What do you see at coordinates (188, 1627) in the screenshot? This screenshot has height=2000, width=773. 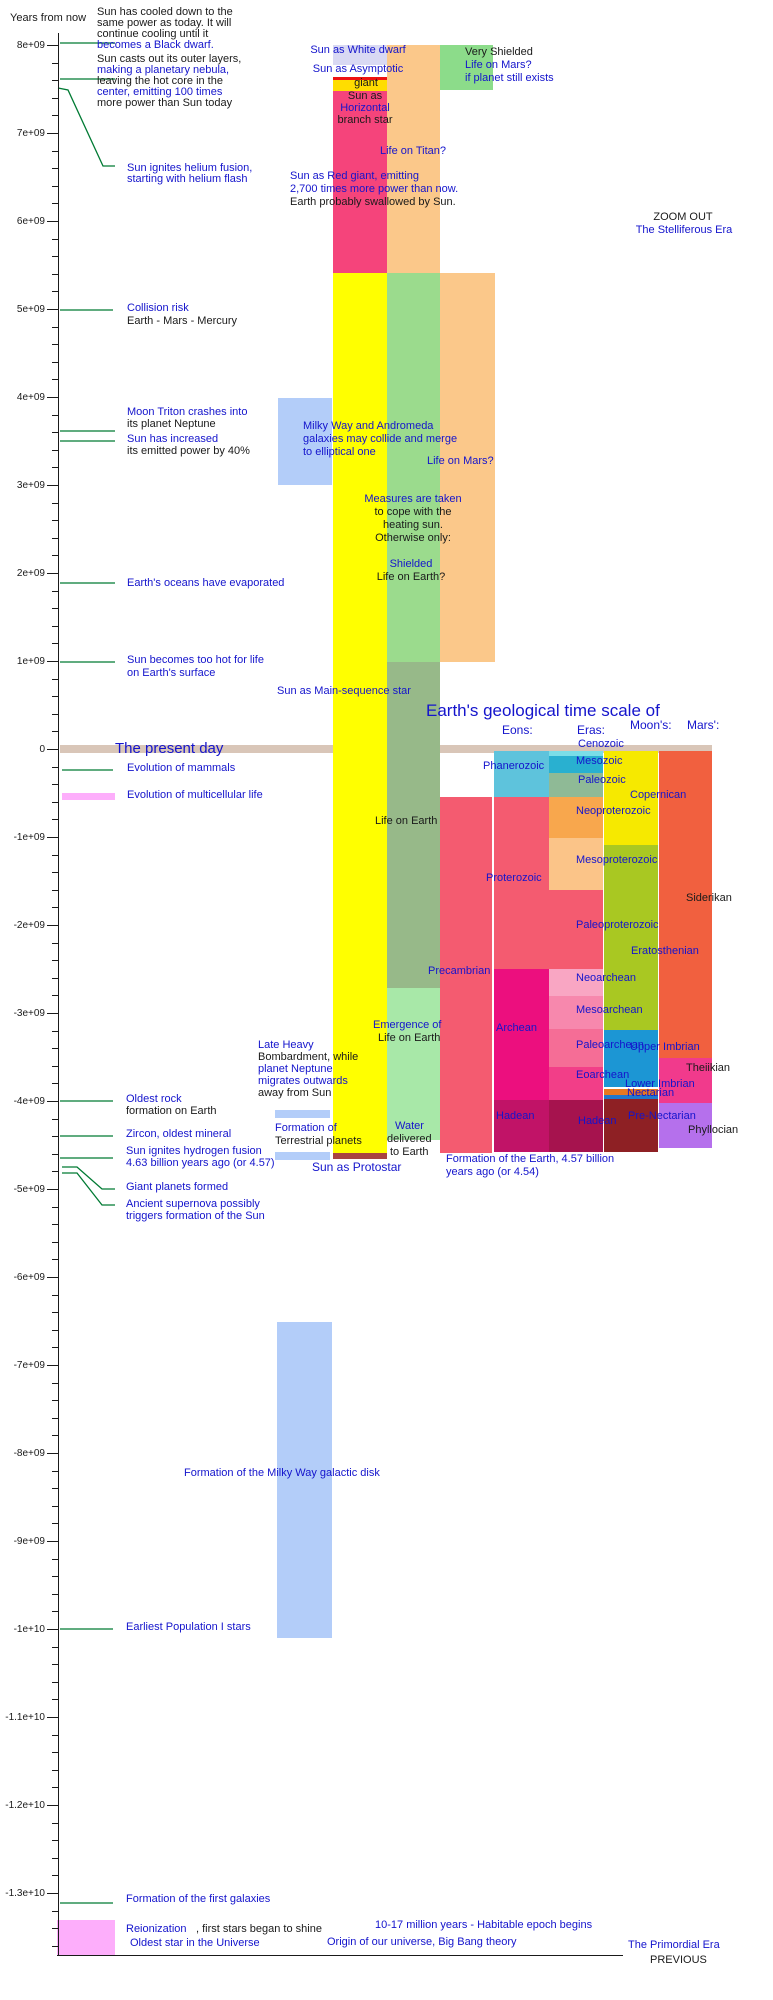 I see `population-one-label: Earliest Population I stars` at bounding box center [188, 1627].